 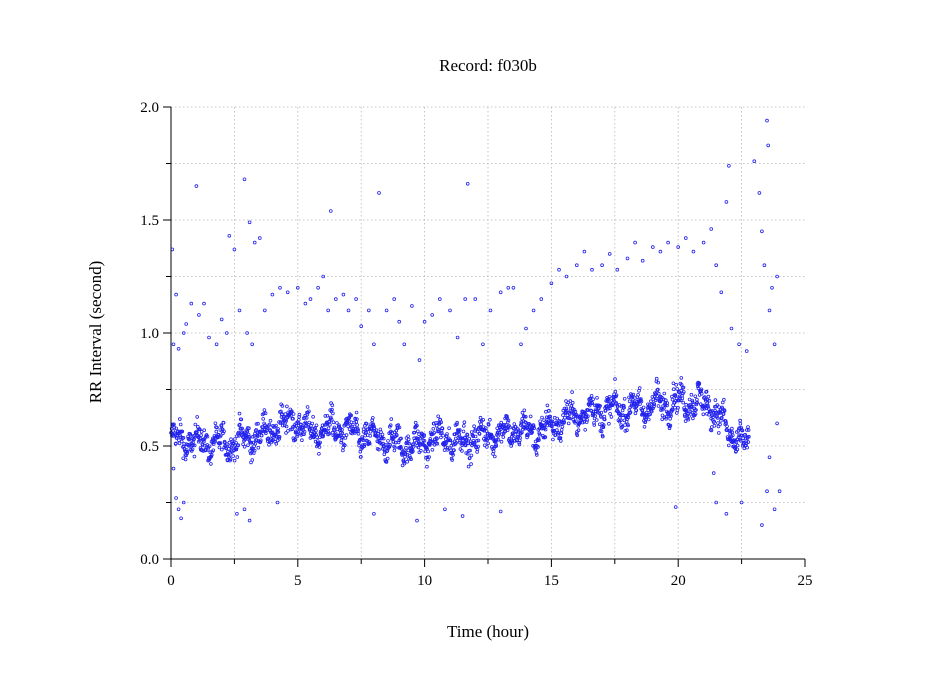 What do you see at coordinates (424, 581) in the screenshot?
I see `x-tick-label: 10` at bounding box center [424, 581].